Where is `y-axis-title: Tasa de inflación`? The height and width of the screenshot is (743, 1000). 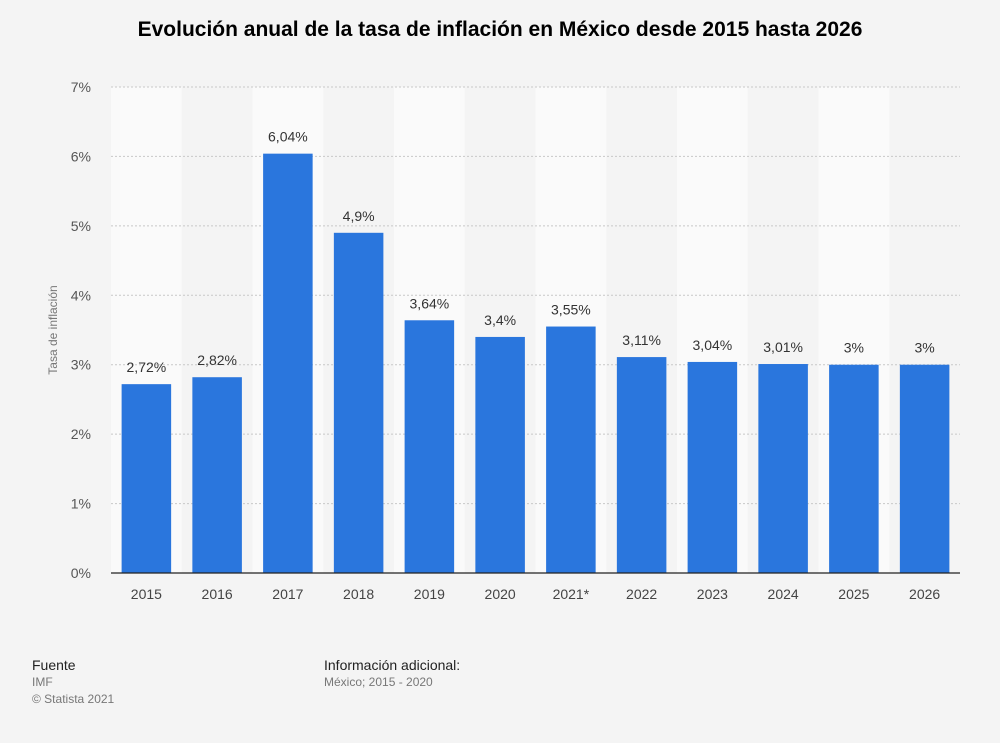
y-axis-title: Tasa de inflación is located at coordinates (53, 329).